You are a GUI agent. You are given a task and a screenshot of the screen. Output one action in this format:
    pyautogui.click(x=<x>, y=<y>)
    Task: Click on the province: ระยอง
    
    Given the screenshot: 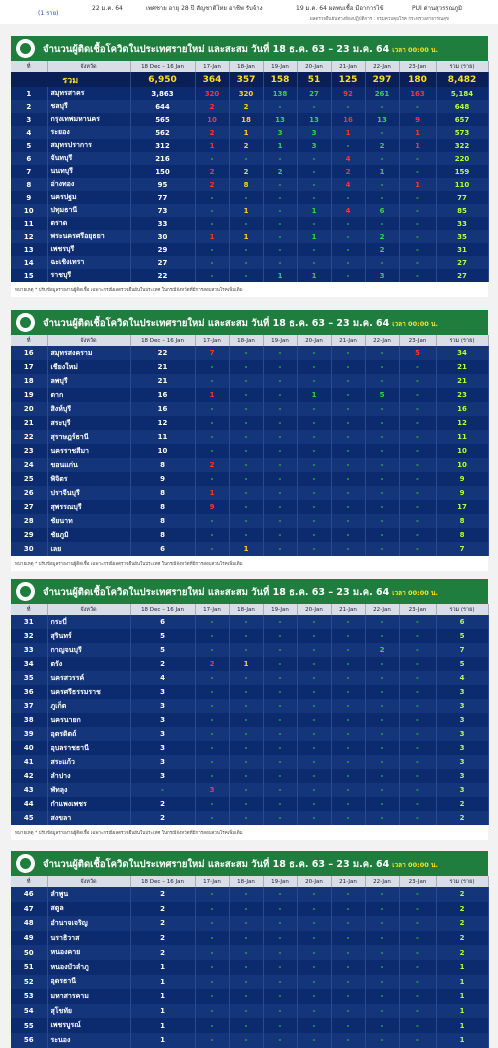 What is the action you would take?
    pyautogui.click(x=89, y=132)
    